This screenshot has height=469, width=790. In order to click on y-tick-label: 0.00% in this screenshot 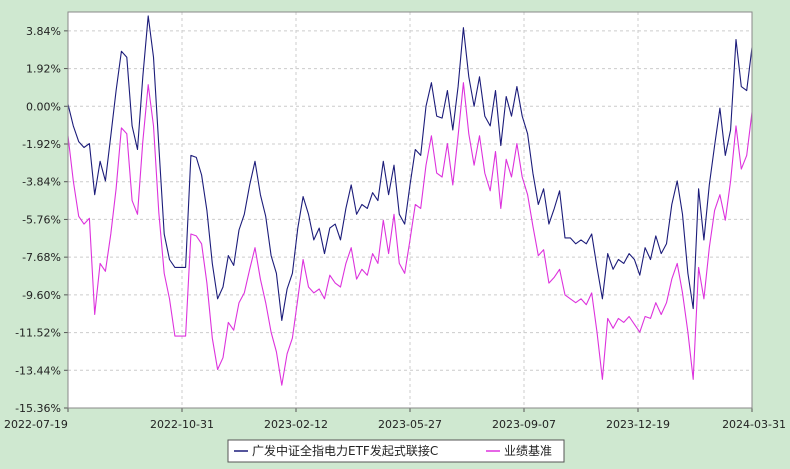, I will do `click(43, 106)`.